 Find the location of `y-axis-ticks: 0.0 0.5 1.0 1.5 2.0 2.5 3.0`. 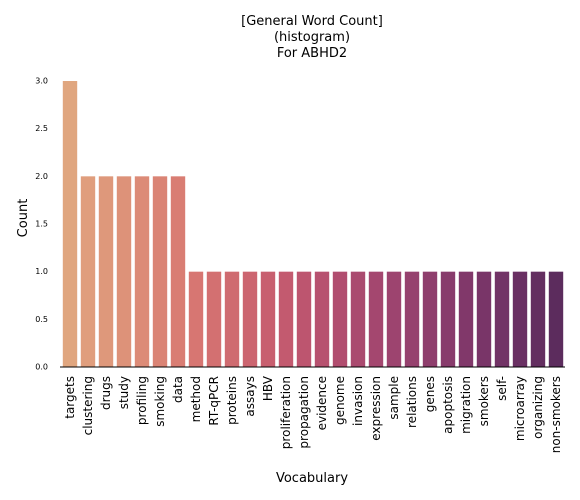

y-axis-ticks: 0.0 0.5 1.0 1.5 2.0 2.5 3.0 is located at coordinates (41, 224).